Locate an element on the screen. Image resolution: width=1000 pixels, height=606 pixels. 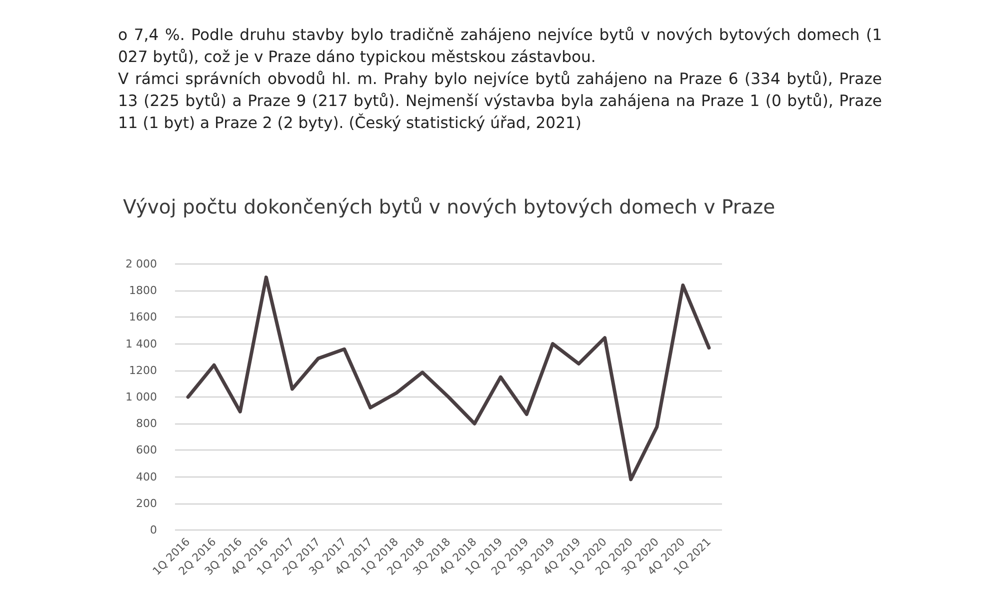
y-tick-label: 1 000 is located at coordinates (141, 397).